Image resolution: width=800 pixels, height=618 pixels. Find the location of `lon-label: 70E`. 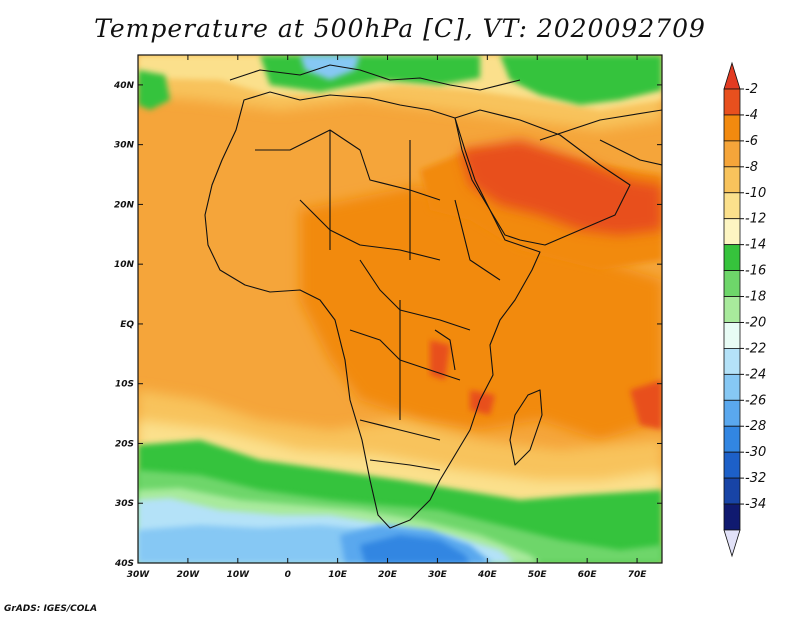

lon-label: 70E is located at coordinates (638, 575).